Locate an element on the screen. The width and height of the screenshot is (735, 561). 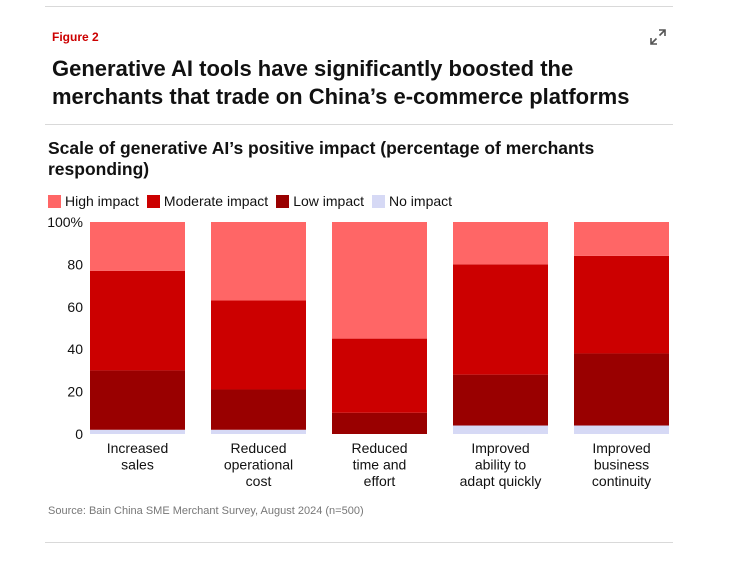
x-tick-label-line: continuity is located at coordinates (621, 481).